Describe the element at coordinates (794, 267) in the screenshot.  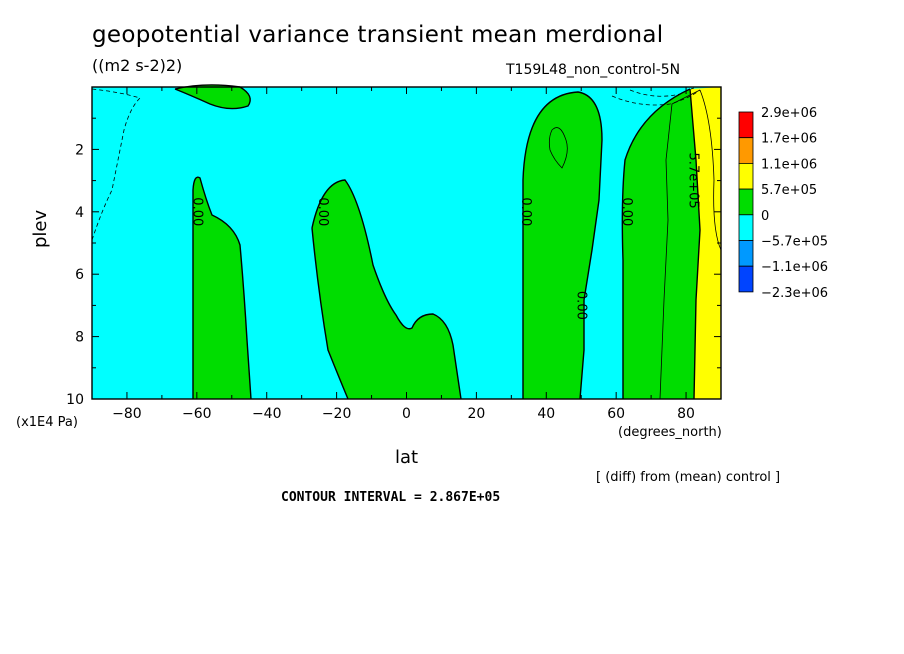
I see `legend-label: −1.1e+06` at that location.